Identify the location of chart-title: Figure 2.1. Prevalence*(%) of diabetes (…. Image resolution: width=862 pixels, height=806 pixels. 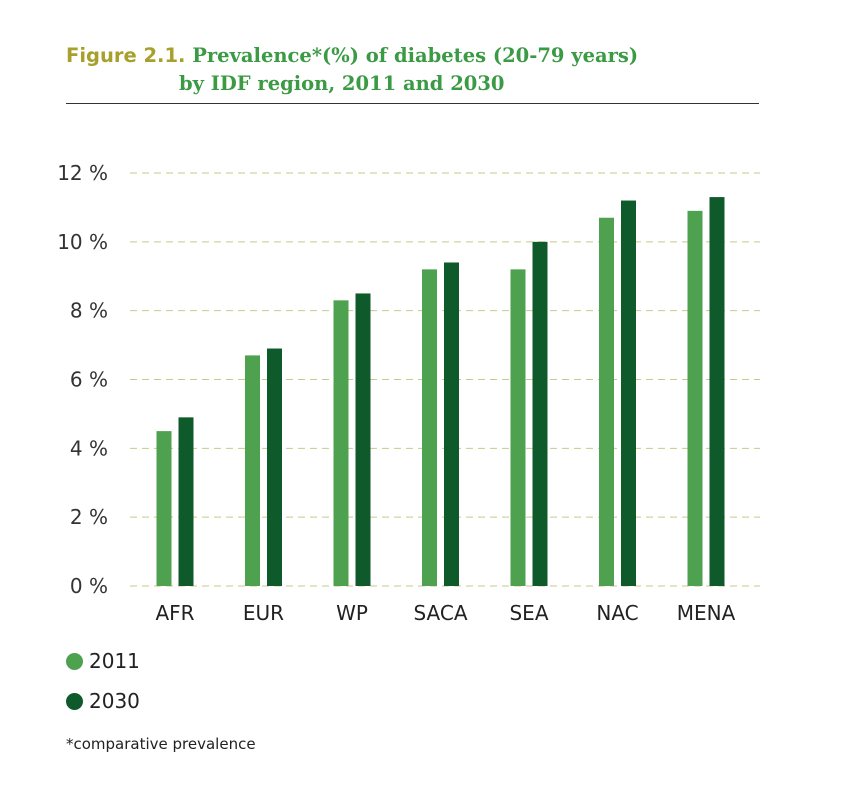
(352, 70).